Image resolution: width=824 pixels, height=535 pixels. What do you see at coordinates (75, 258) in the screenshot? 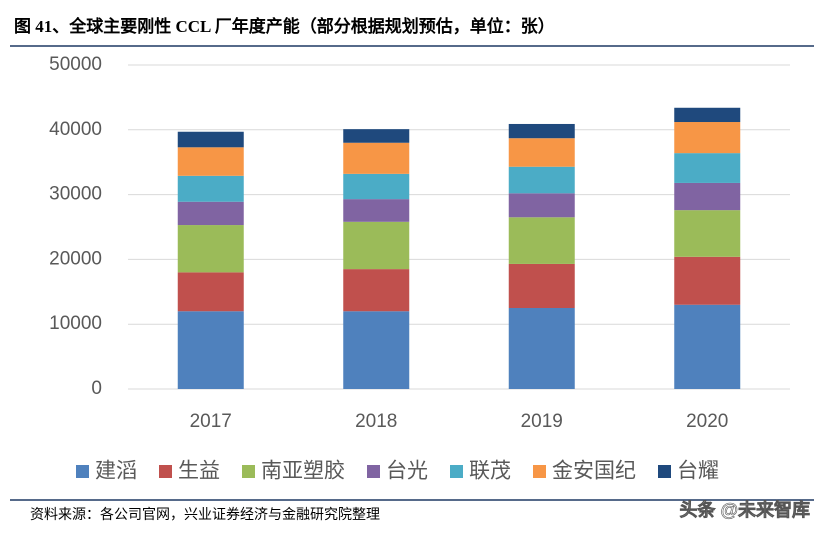
I see `y-tick-label: 20000` at bounding box center [75, 258].